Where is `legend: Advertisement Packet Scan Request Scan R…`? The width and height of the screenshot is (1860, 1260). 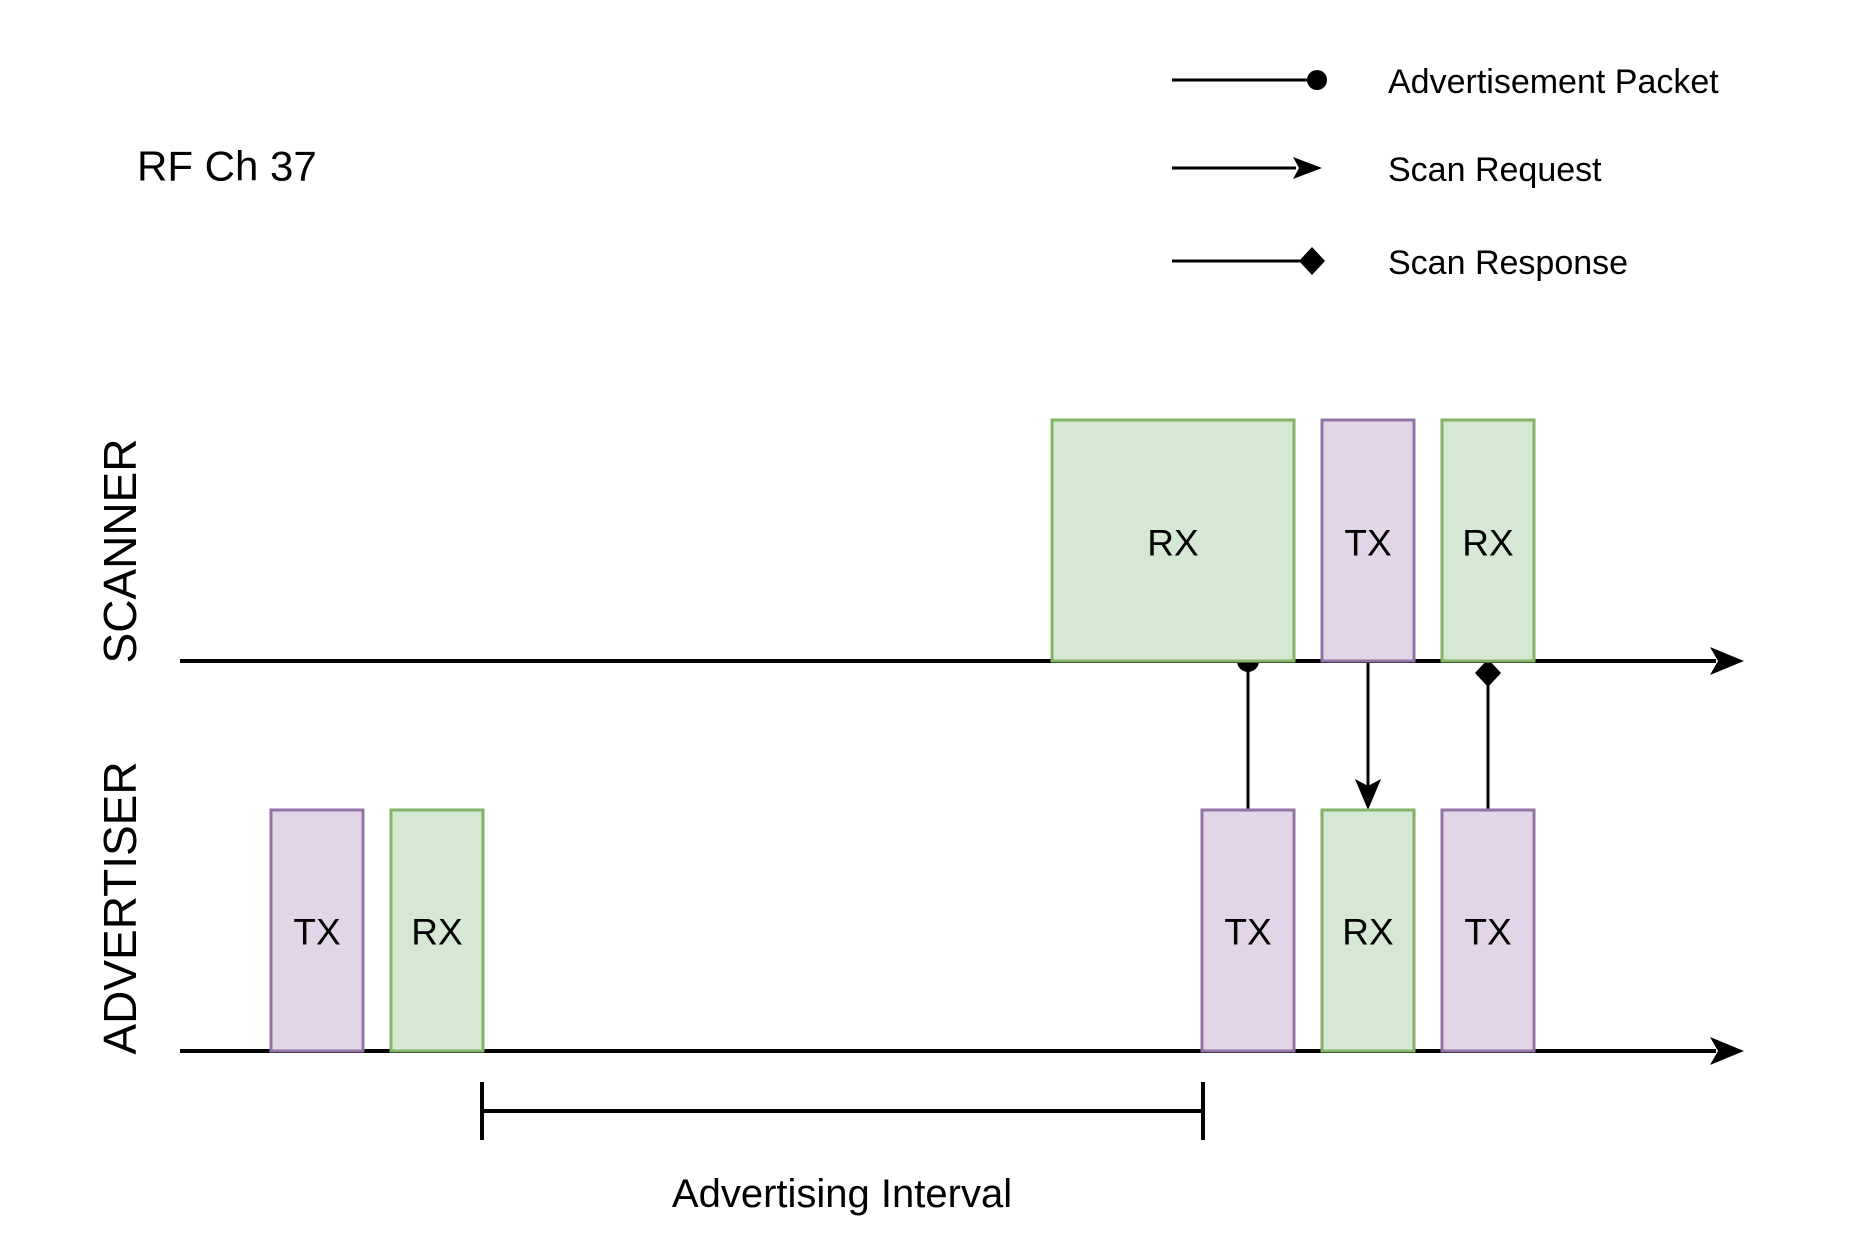 legend: Advertisement Packet Scan Request Scan R… is located at coordinates (1445, 172).